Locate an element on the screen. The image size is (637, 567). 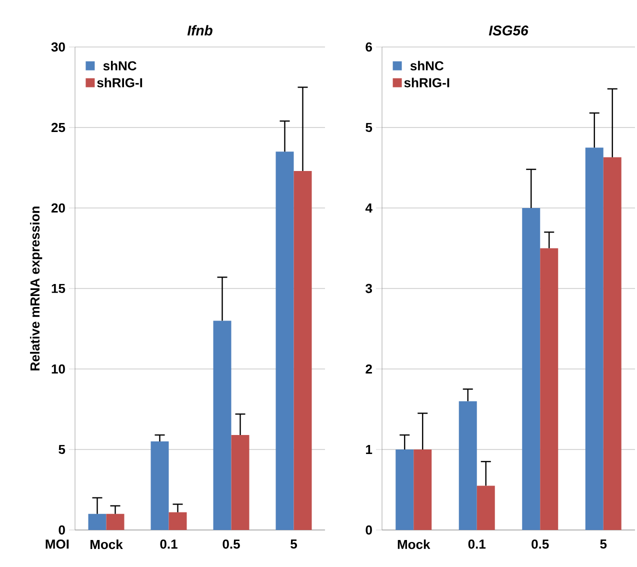
y-tick-label: 25 is located at coordinates (58, 127).